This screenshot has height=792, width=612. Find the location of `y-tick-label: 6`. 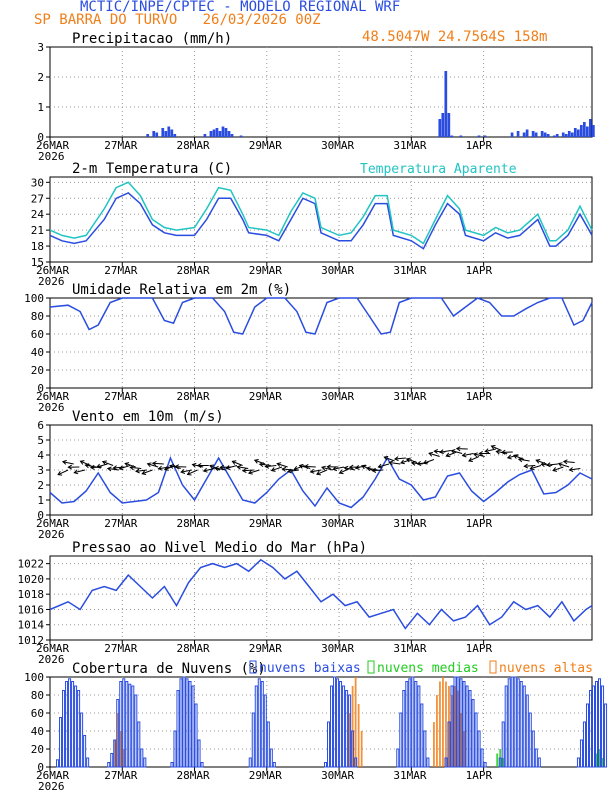

y-tick-label: 6 is located at coordinates (40, 425).